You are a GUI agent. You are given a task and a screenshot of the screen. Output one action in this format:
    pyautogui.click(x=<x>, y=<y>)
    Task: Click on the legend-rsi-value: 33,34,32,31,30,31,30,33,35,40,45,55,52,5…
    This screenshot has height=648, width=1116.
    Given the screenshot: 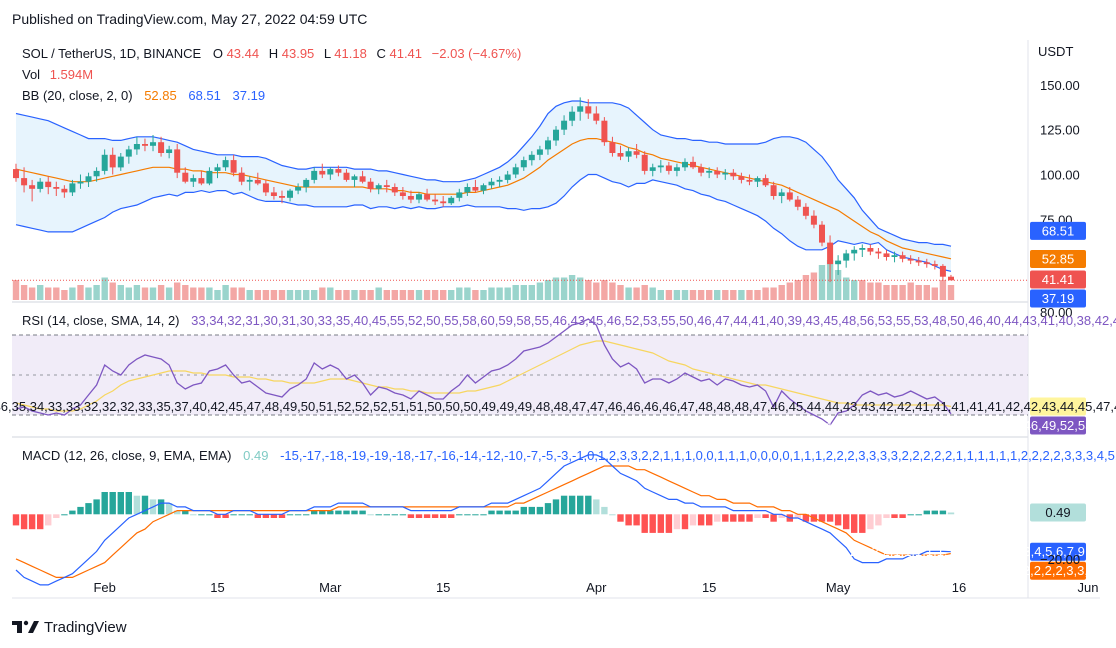 What is the action you would take?
    pyautogui.click(x=653, y=320)
    